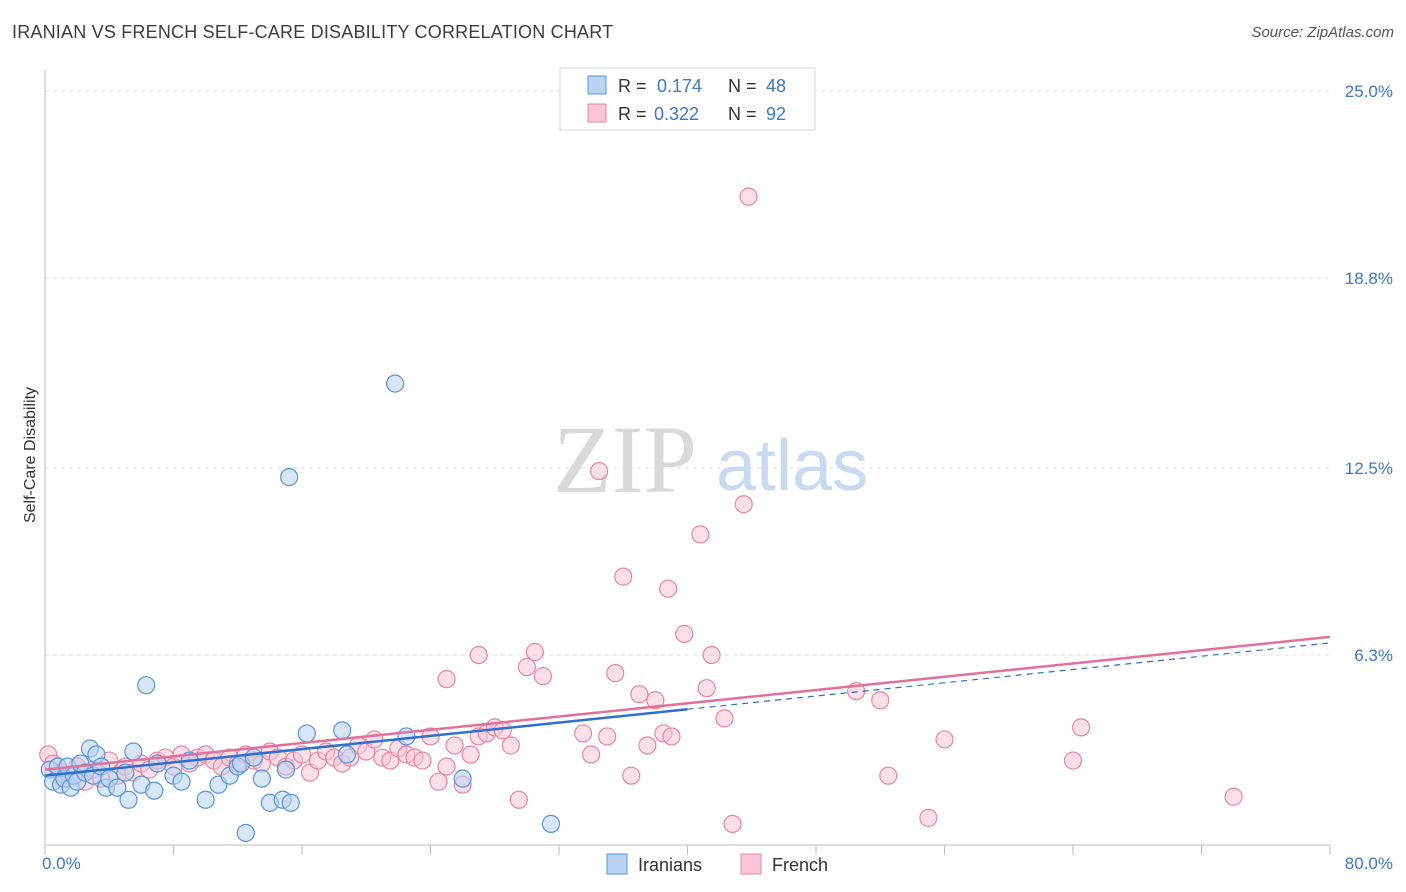  What do you see at coordinates (776, 114) in the screenshot?
I see `french-n-value: 92` at bounding box center [776, 114].